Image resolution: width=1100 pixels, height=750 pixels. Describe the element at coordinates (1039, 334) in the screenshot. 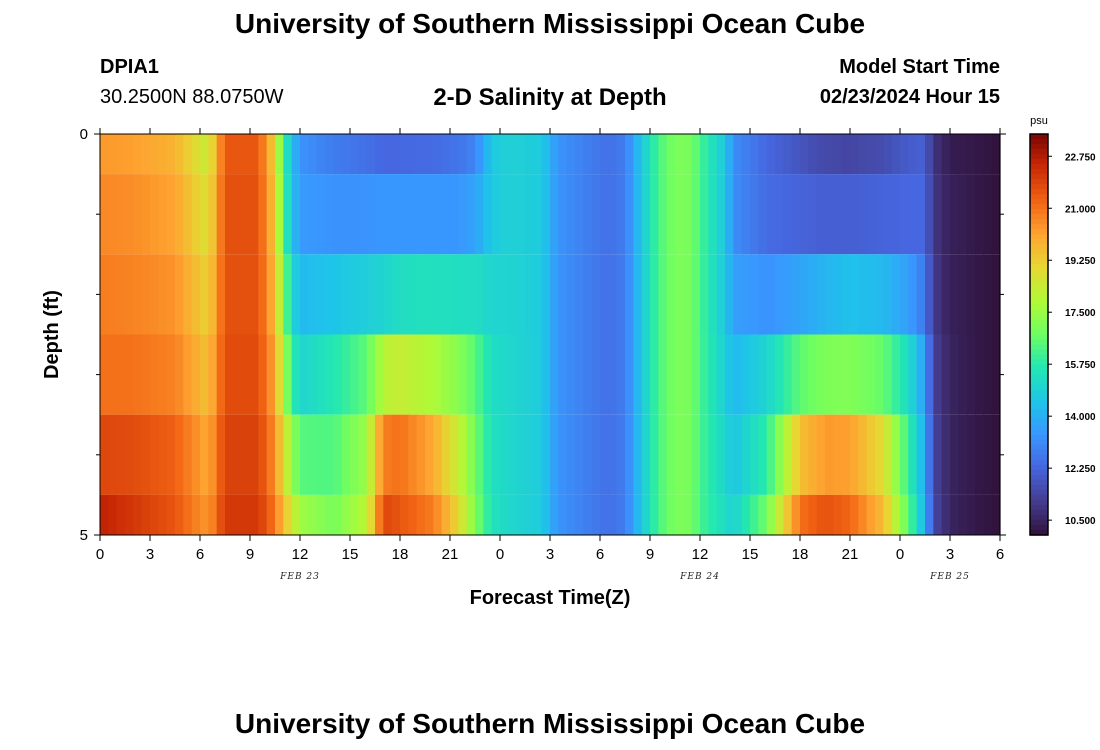

I see `colorbar-frame` at that location.